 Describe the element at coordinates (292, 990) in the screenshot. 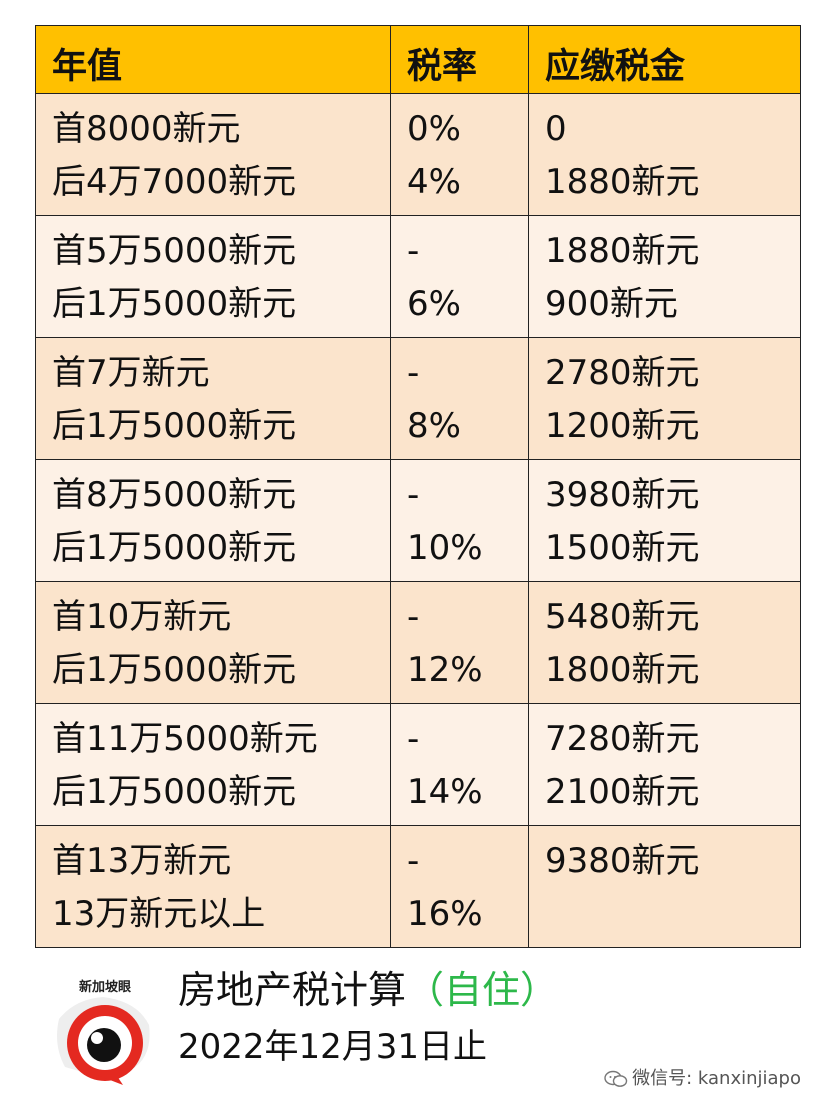

I see `caption-title-text: 房地产税计算` at that location.